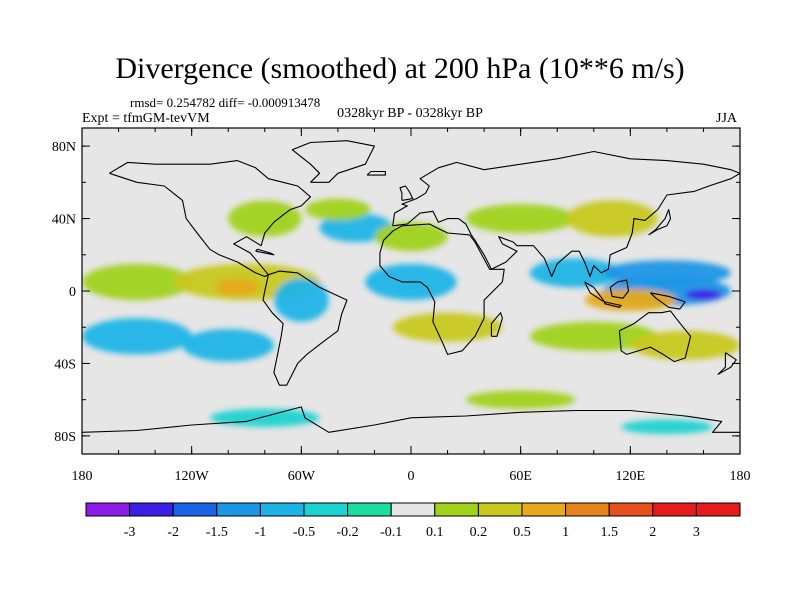  I want to click on lat-label-80N: 80N, so click(64, 147).